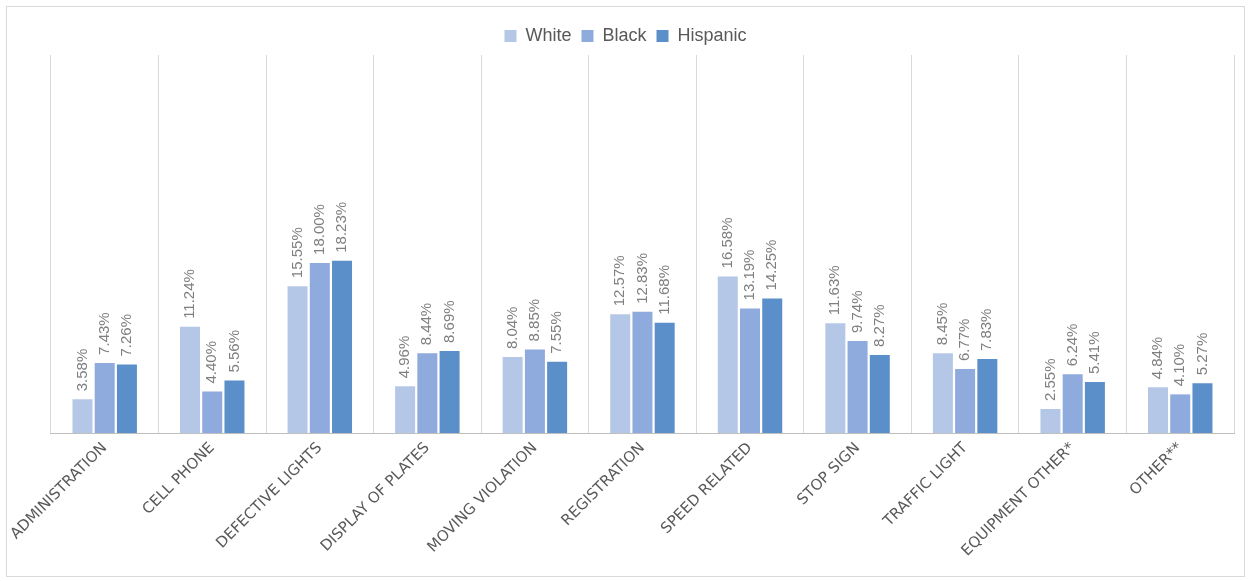 This screenshot has width=1249, height=581. Describe the element at coordinates (318, 229) in the screenshot. I see `data-label: 18.00%` at that location.